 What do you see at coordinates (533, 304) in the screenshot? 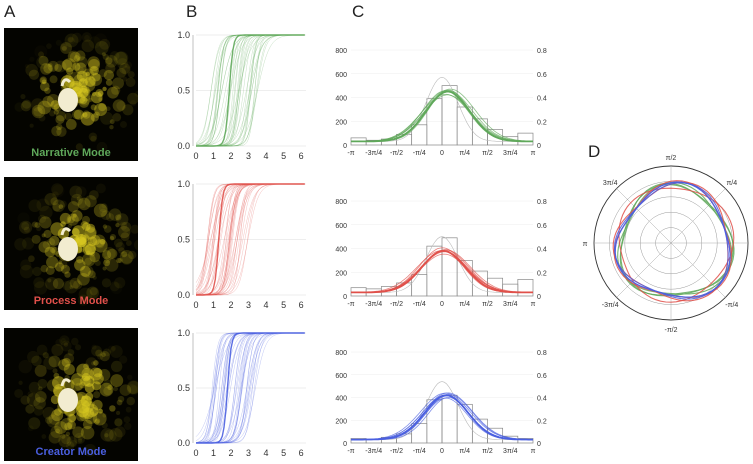
I see `x-tick-label: π` at bounding box center [533, 304].